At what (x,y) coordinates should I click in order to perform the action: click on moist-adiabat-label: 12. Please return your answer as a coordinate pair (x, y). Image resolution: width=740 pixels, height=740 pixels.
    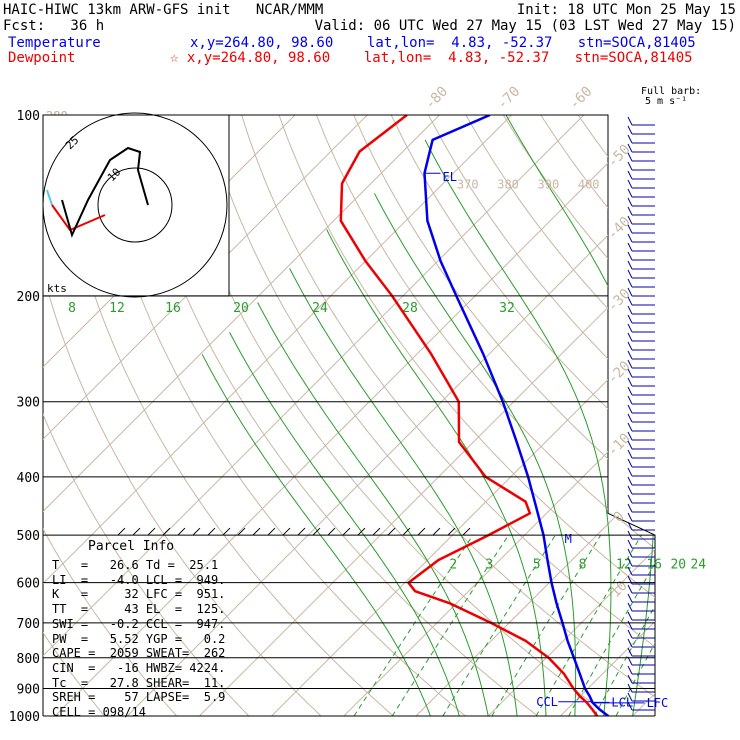
    Looking at the image, I should click on (117, 308).